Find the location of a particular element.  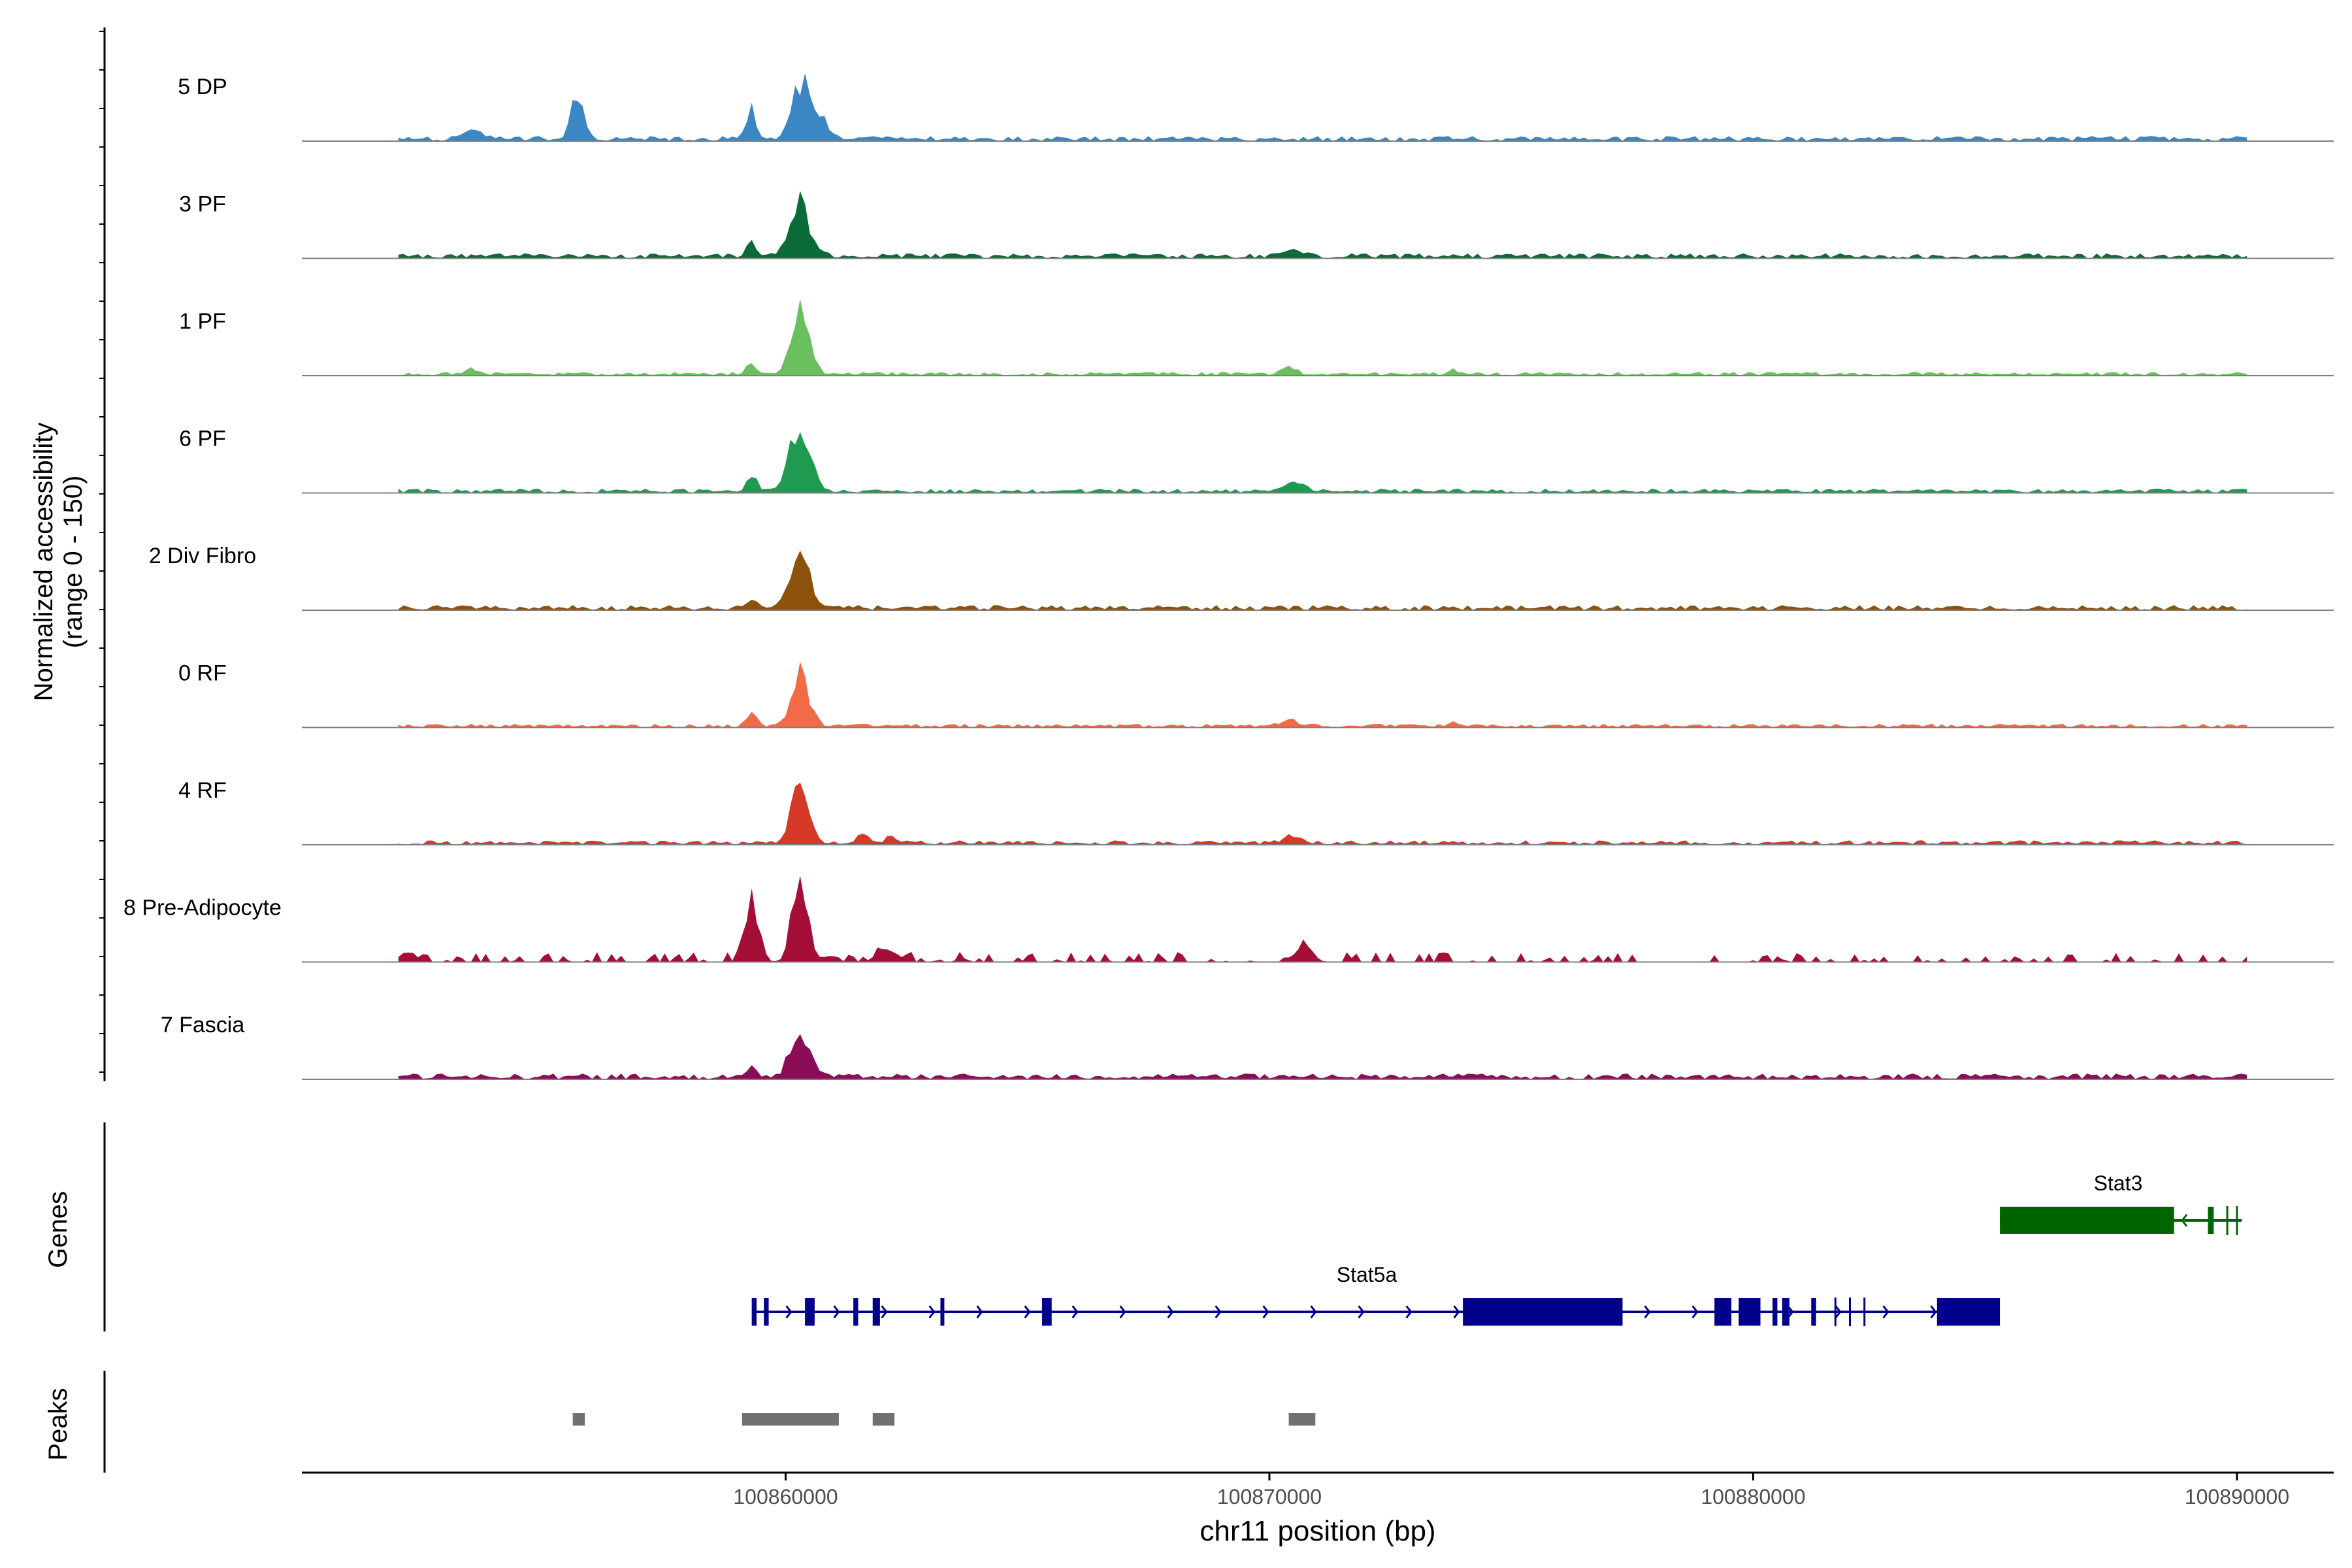

gene-stat5a: Stat5a is located at coordinates (1376, 1294).